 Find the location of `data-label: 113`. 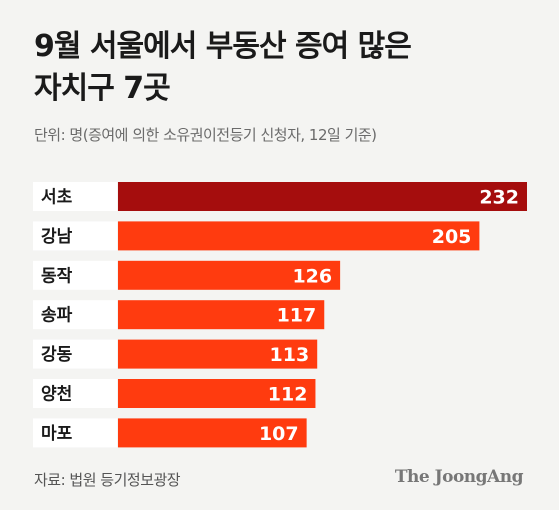

data-label: 113 is located at coordinates (290, 355).